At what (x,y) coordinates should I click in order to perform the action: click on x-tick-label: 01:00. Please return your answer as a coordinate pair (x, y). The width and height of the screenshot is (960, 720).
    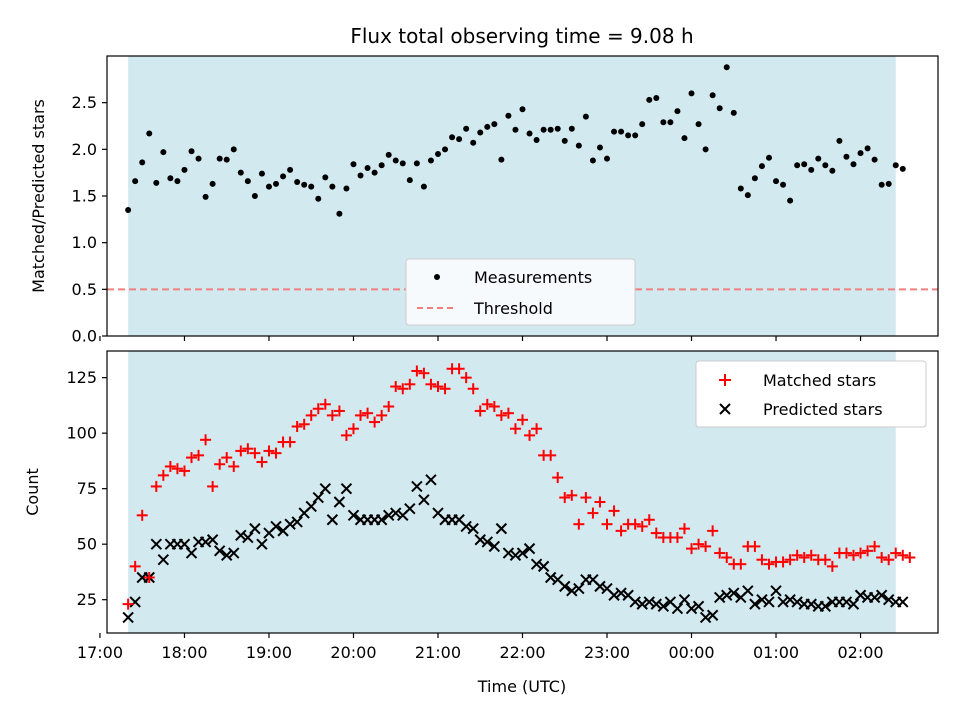
    Looking at the image, I should click on (776, 652).